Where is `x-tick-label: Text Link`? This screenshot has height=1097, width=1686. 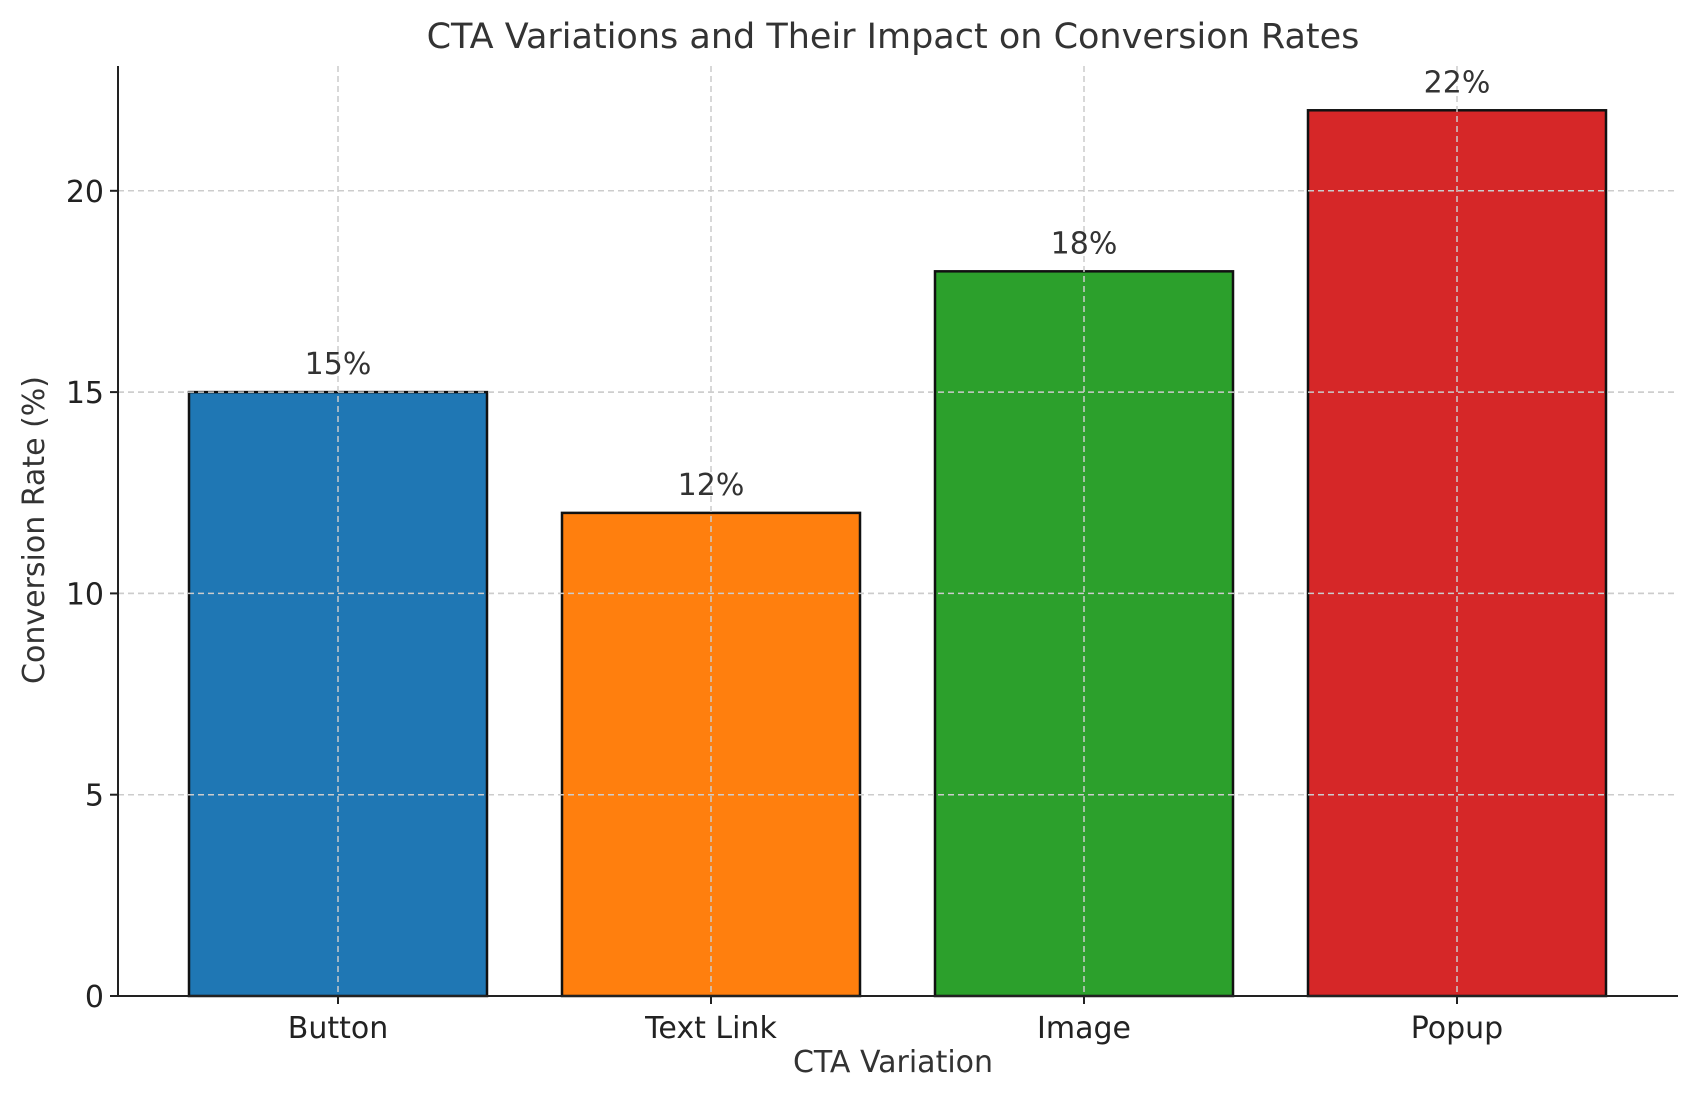 x-tick-label: Text Link is located at coordinates (710, 1028).